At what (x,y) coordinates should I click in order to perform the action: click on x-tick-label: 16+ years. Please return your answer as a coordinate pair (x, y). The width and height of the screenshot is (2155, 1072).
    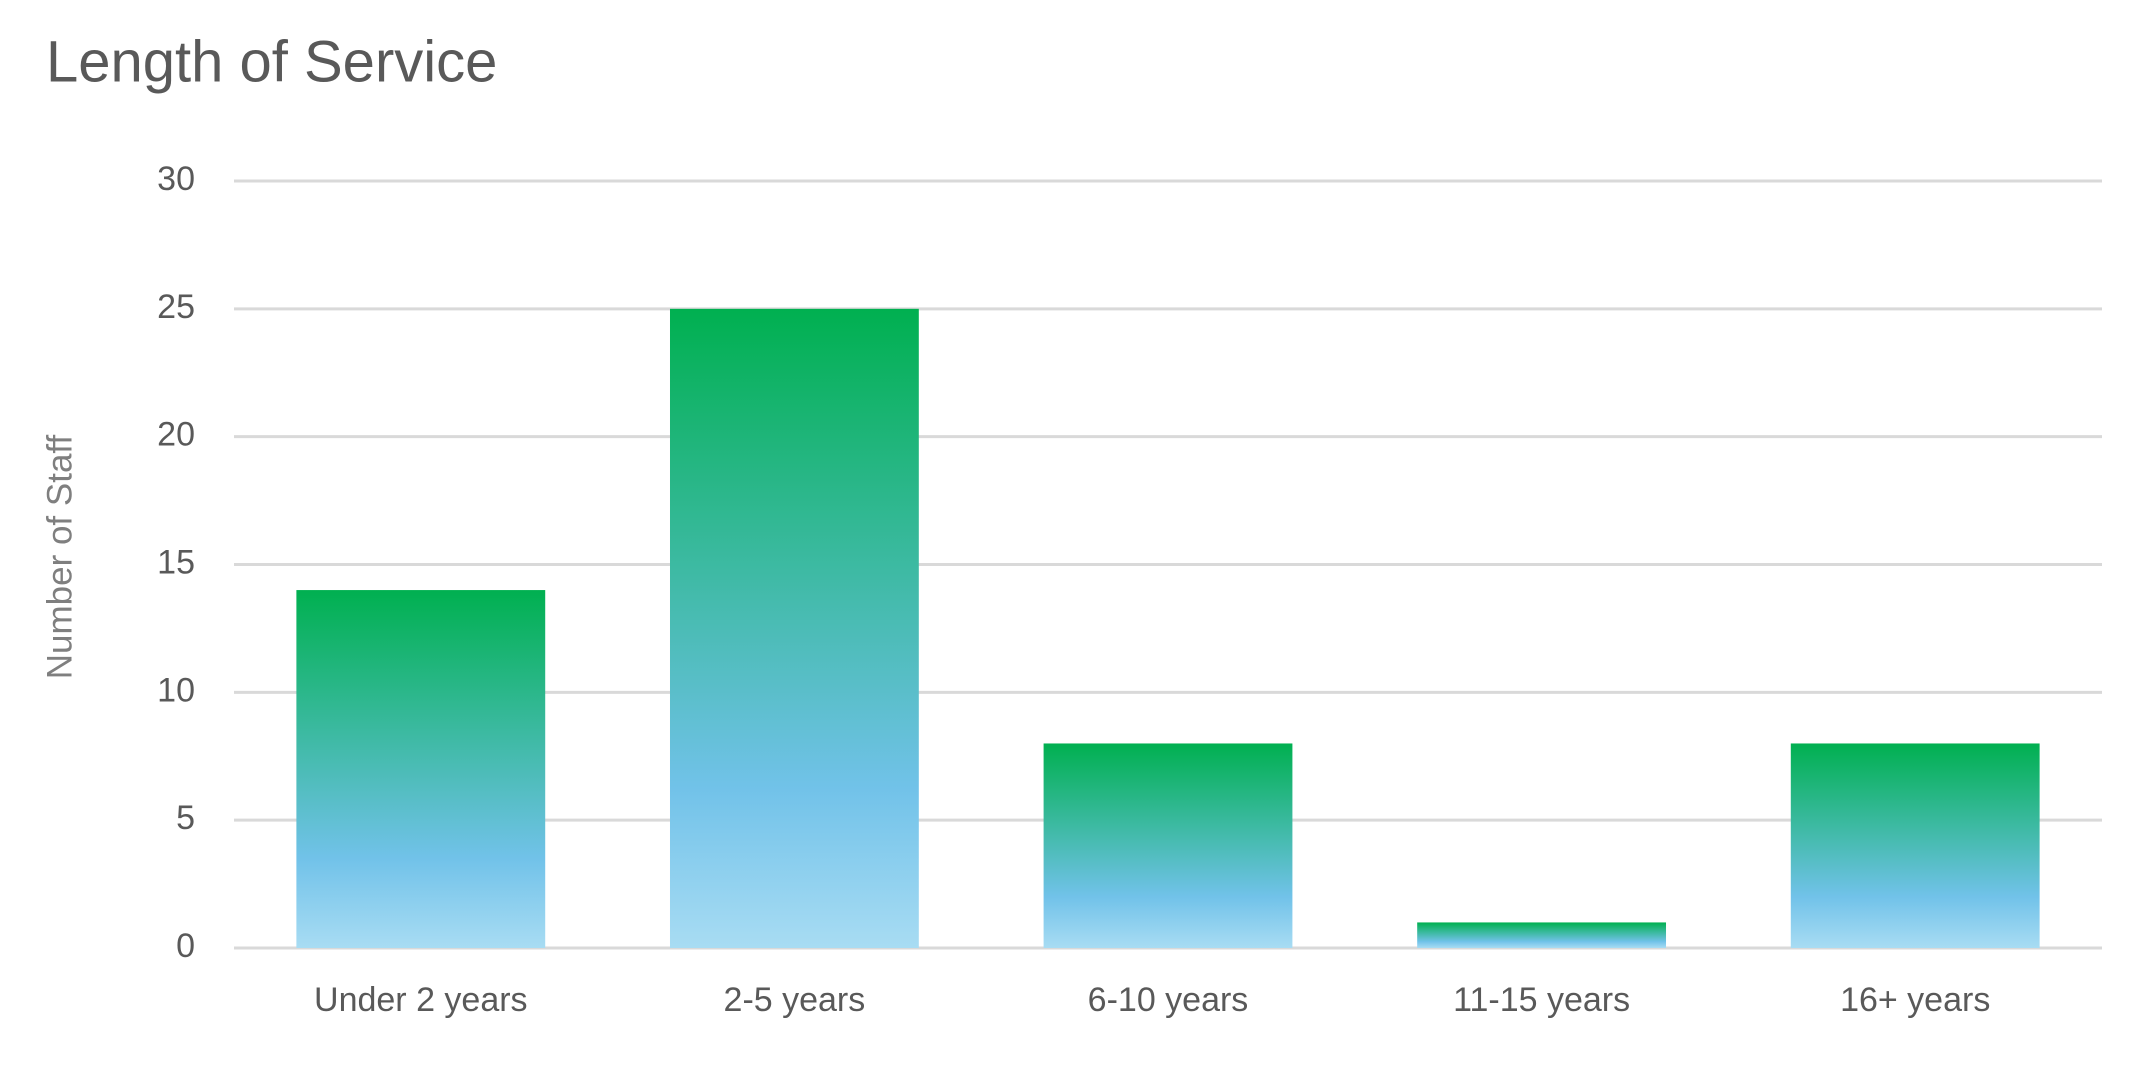
    Looking at the image, I should click on (1915, 1000).